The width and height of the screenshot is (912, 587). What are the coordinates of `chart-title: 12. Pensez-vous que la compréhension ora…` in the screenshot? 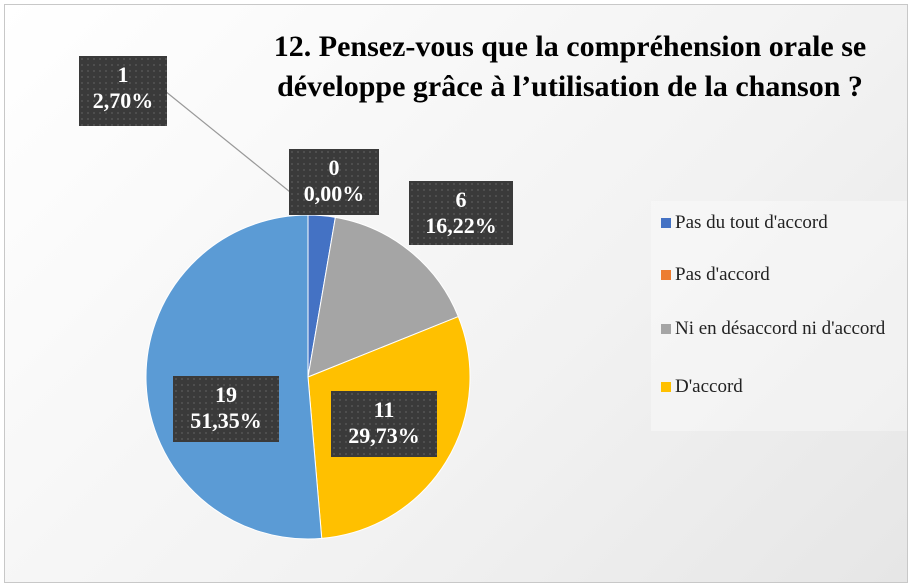 It's located at (570, 66).